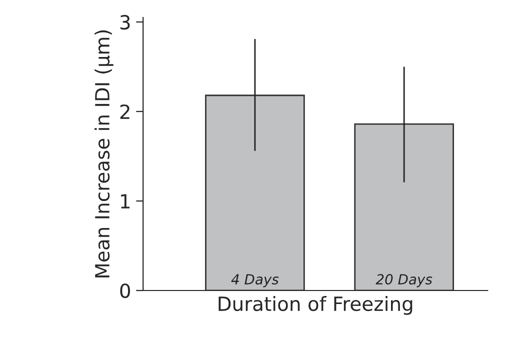 This screenshot has height=350, width=530. Describe the element at coordinates (125, 201) in the screenshot. I see `y-tick-label: 1` at that location.